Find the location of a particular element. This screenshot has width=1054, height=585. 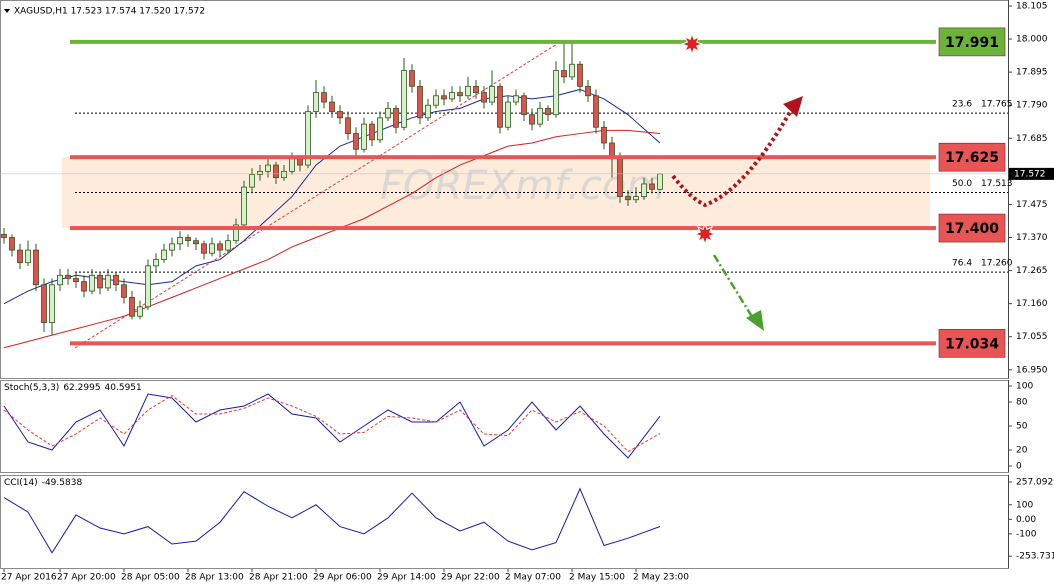

x-tick-label: 28 Apr 13:00 is located at coordinates (214, 578).